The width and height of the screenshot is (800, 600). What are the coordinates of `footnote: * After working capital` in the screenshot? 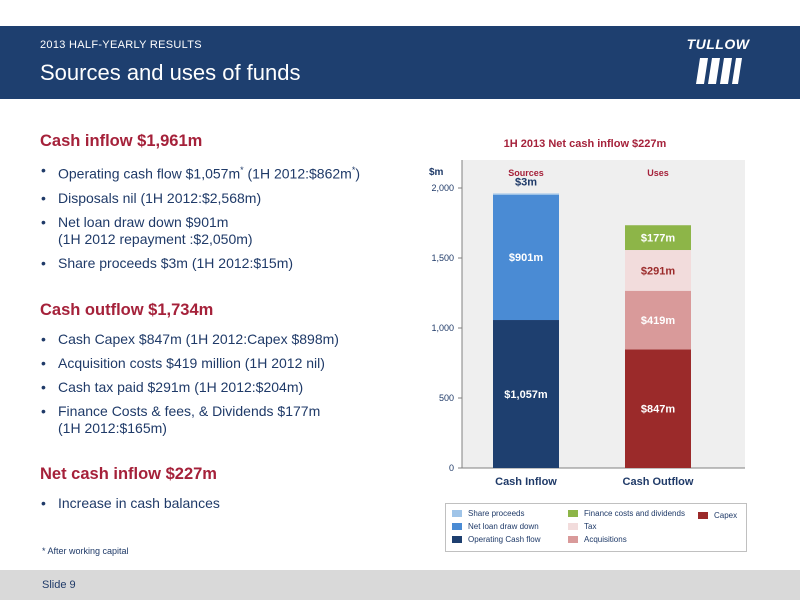 It's located at (85, 551).